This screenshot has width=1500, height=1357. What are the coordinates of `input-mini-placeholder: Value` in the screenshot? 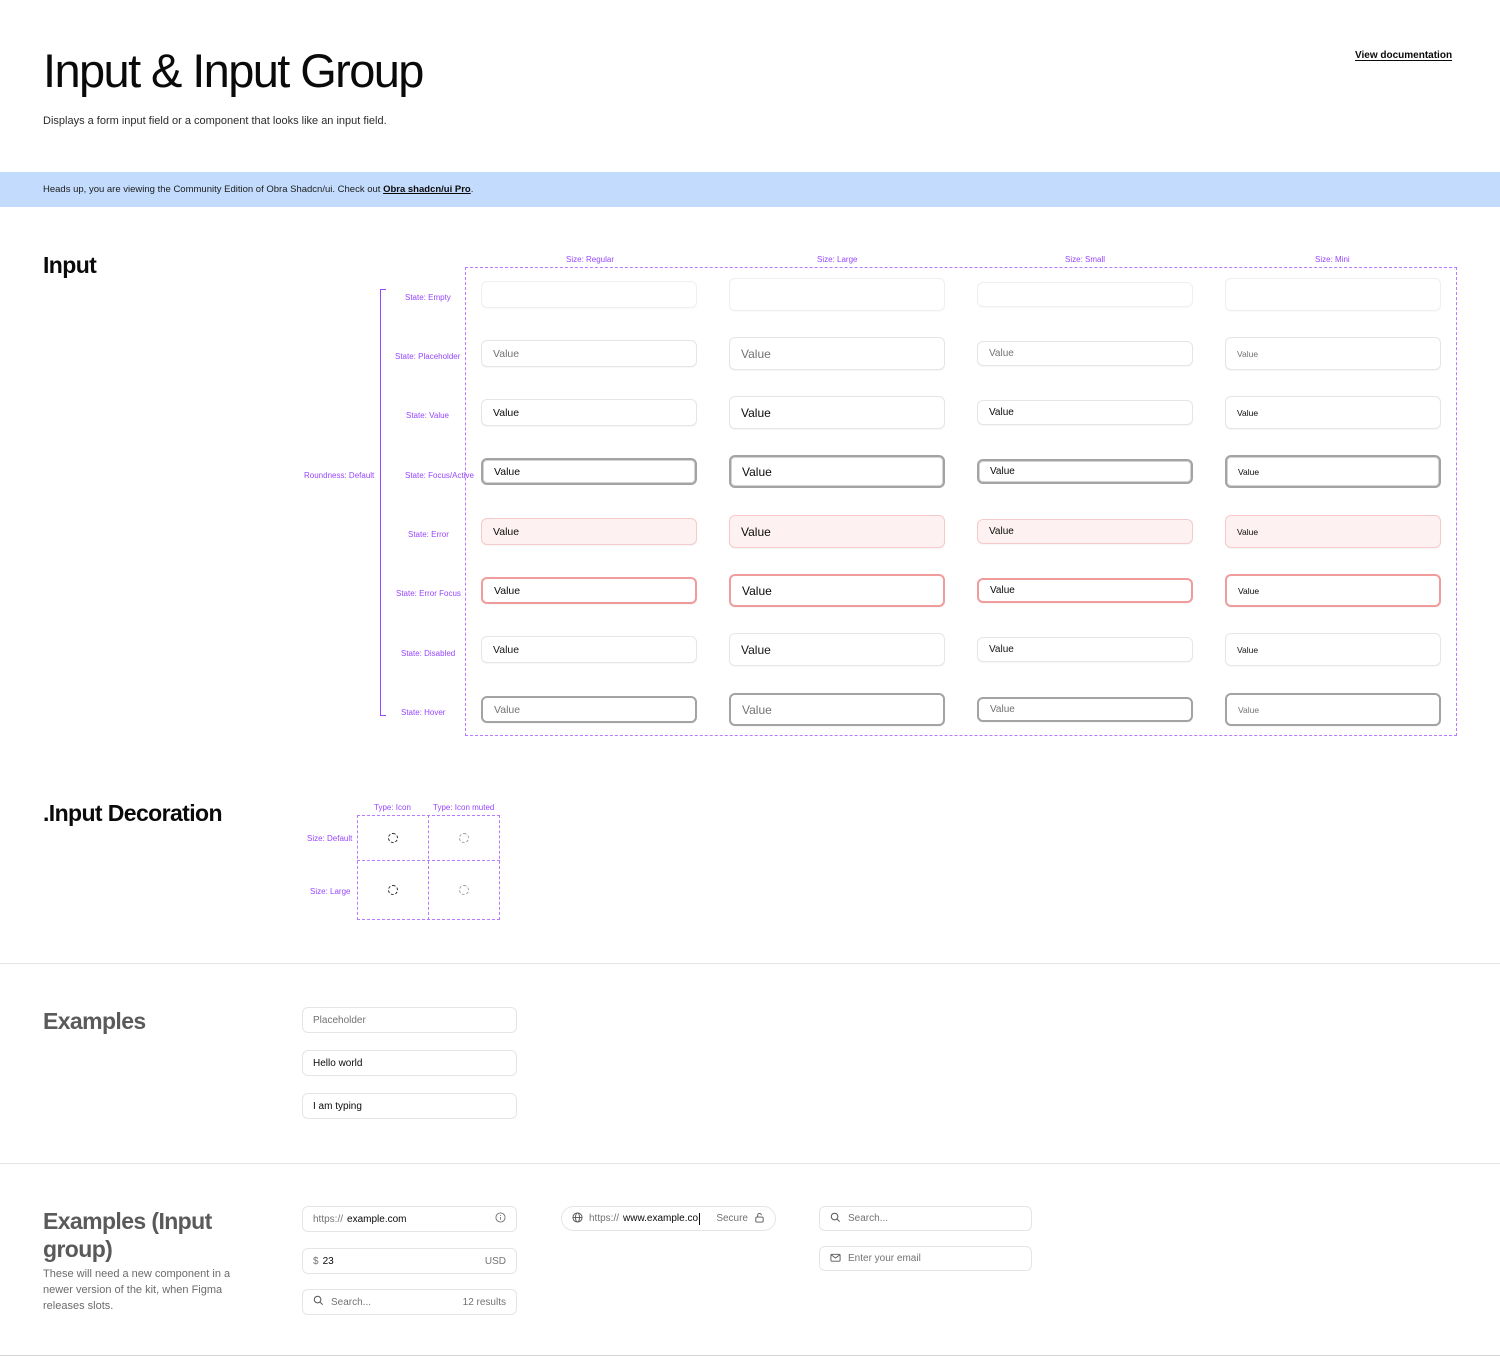 It's located at (1333, 353).